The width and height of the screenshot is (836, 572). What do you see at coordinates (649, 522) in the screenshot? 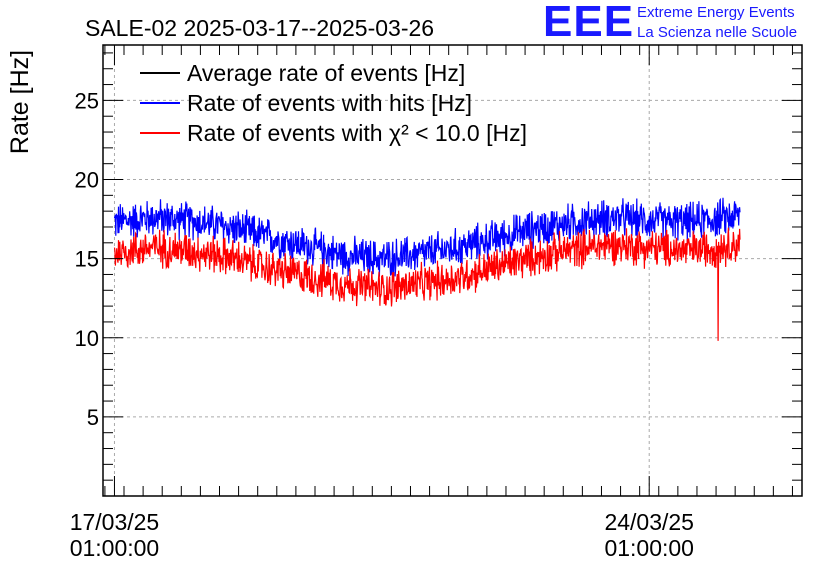
I see `x-tick-label-date: 24/03/25` at bounding box center [649, 522].